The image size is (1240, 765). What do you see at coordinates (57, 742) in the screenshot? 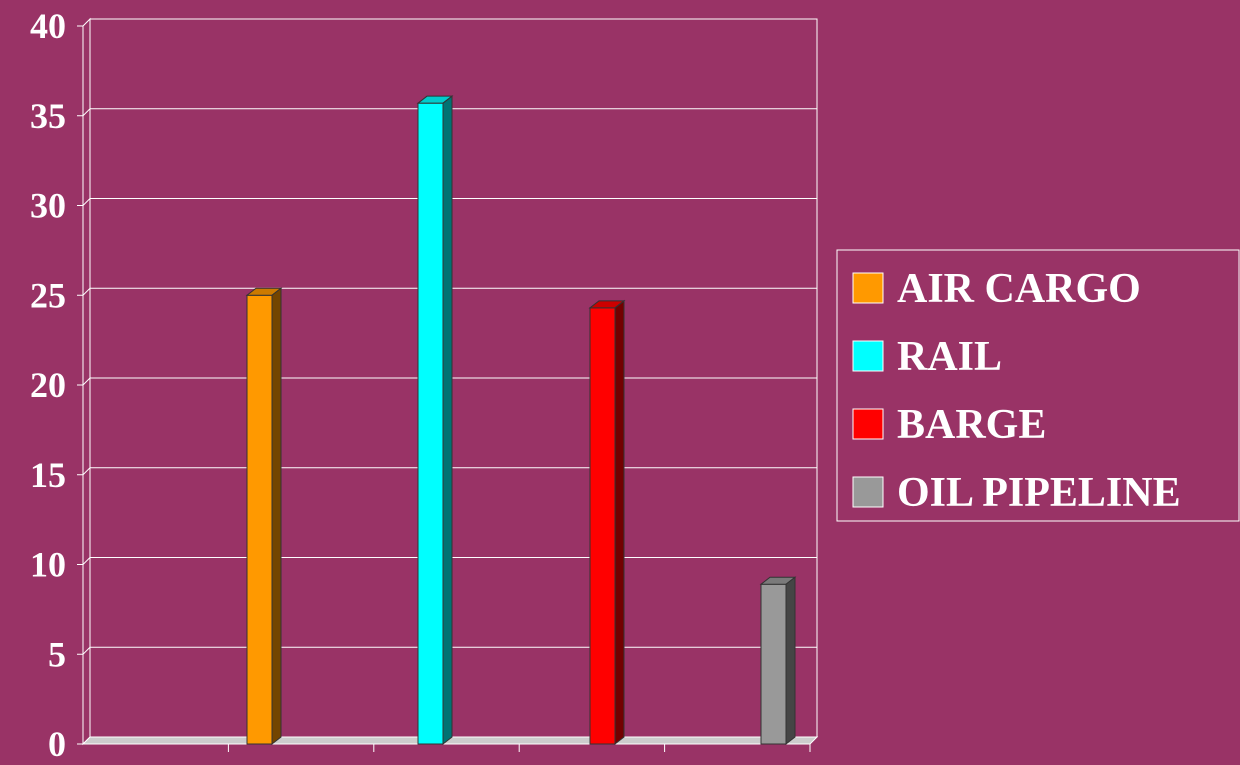
I see `y-tick-label: 0` at bounding box center [57, 742].